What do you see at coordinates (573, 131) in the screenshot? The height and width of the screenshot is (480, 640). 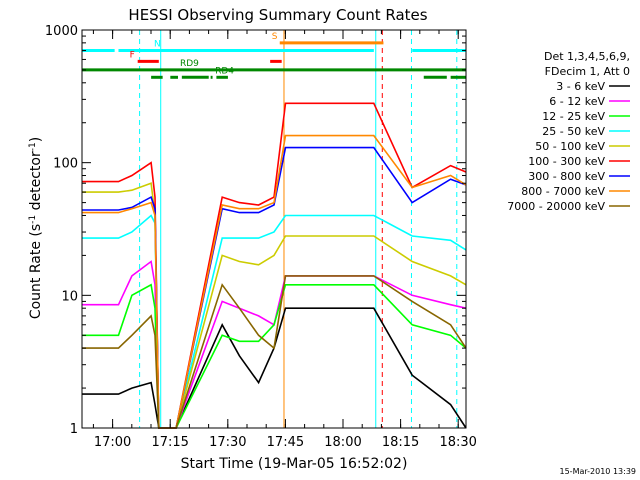 I see `legend-label-3: 25 - 50 keV` at bounding box center [573, 131].